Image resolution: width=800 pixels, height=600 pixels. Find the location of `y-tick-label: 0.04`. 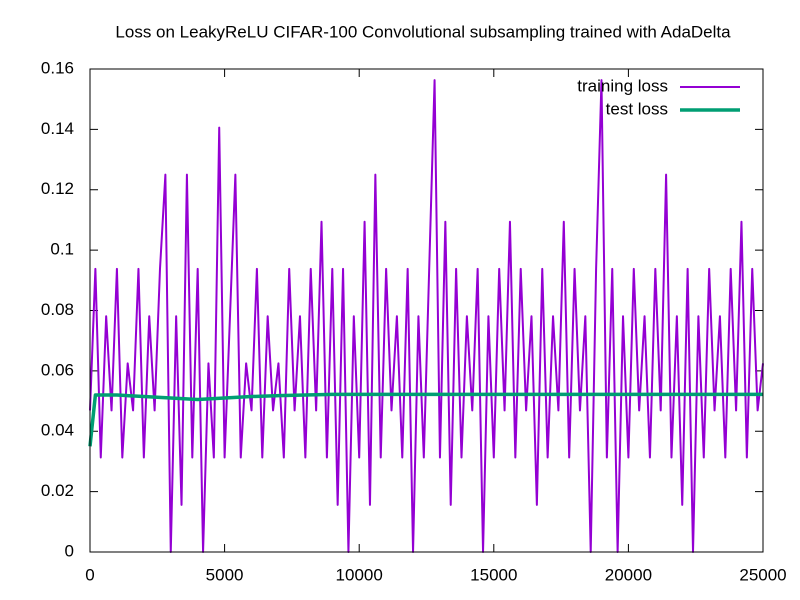

y-tick-label: 0.04 is located at coordinates (57, 430).